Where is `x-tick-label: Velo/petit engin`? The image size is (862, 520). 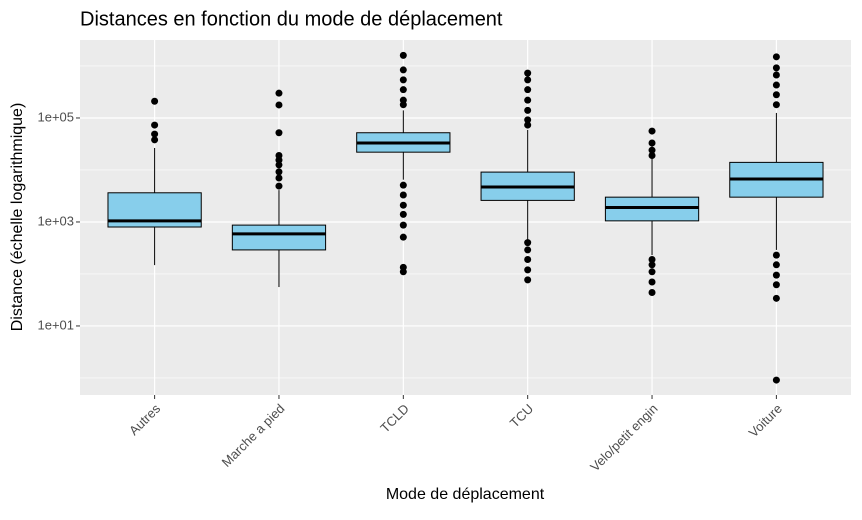
x-tick-label: Velo/petit engin is located at coordinates (623, 437).